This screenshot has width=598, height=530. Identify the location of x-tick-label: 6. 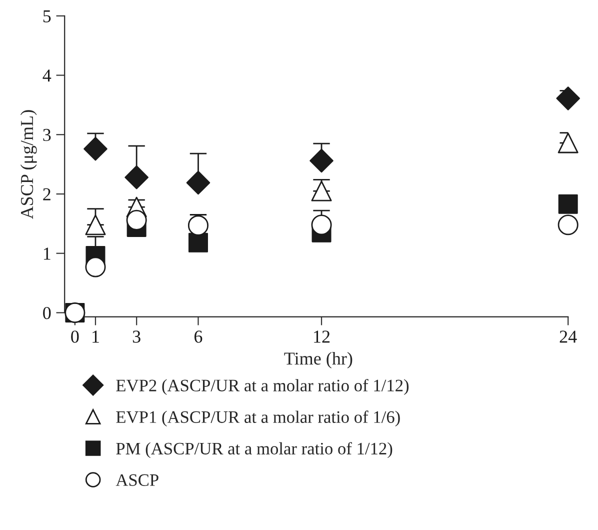
(198, 336).